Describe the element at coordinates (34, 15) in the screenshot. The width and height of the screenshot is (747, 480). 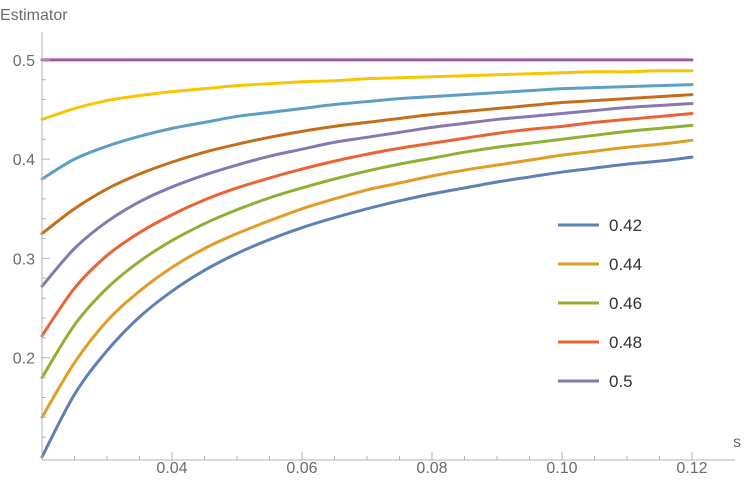
I see `y-axis-label: Estimator` at that location.